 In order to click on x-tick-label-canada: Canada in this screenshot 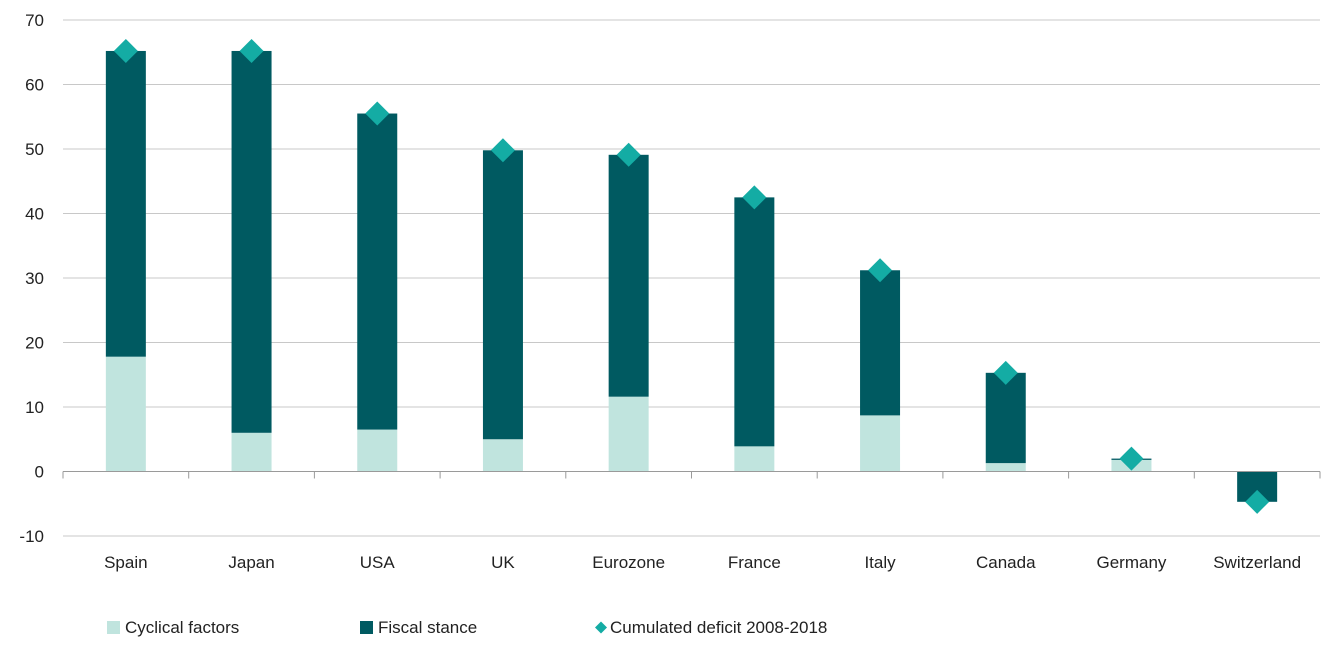, I will do `click(1006, 562)`.